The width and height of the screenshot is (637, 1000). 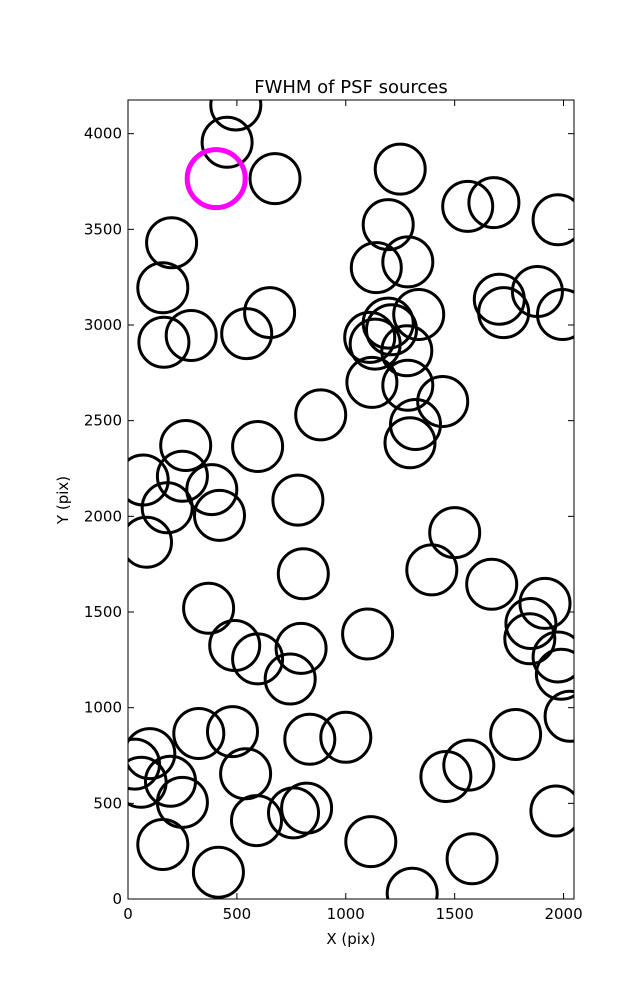 I want to click on y-tick-label: 2000, so click(x=103, y=516).